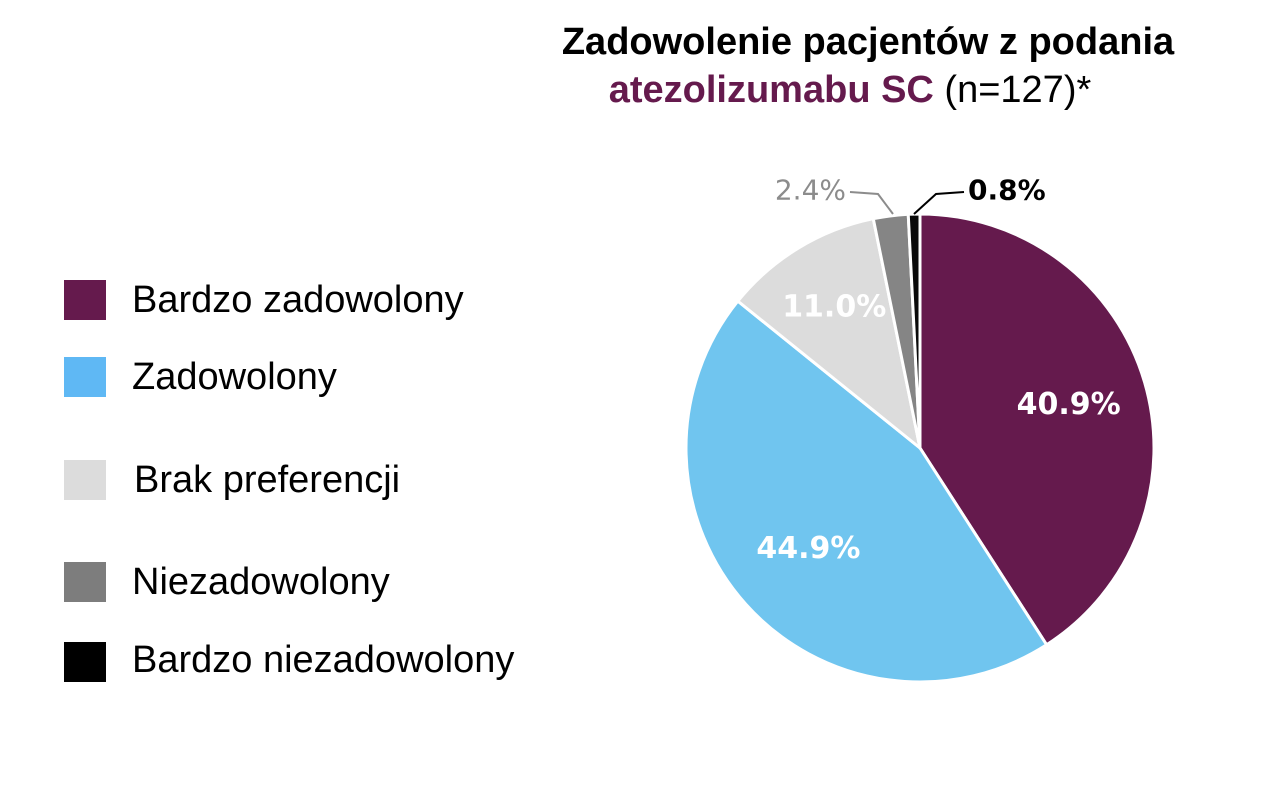 Image resolution: width=1280 pixels, height=788 pixels. What do you see at coordinates (939, 203) in the screenshot?
I see `leader-line-bardzo-niezadowolony` at bounding box center [939, 203].